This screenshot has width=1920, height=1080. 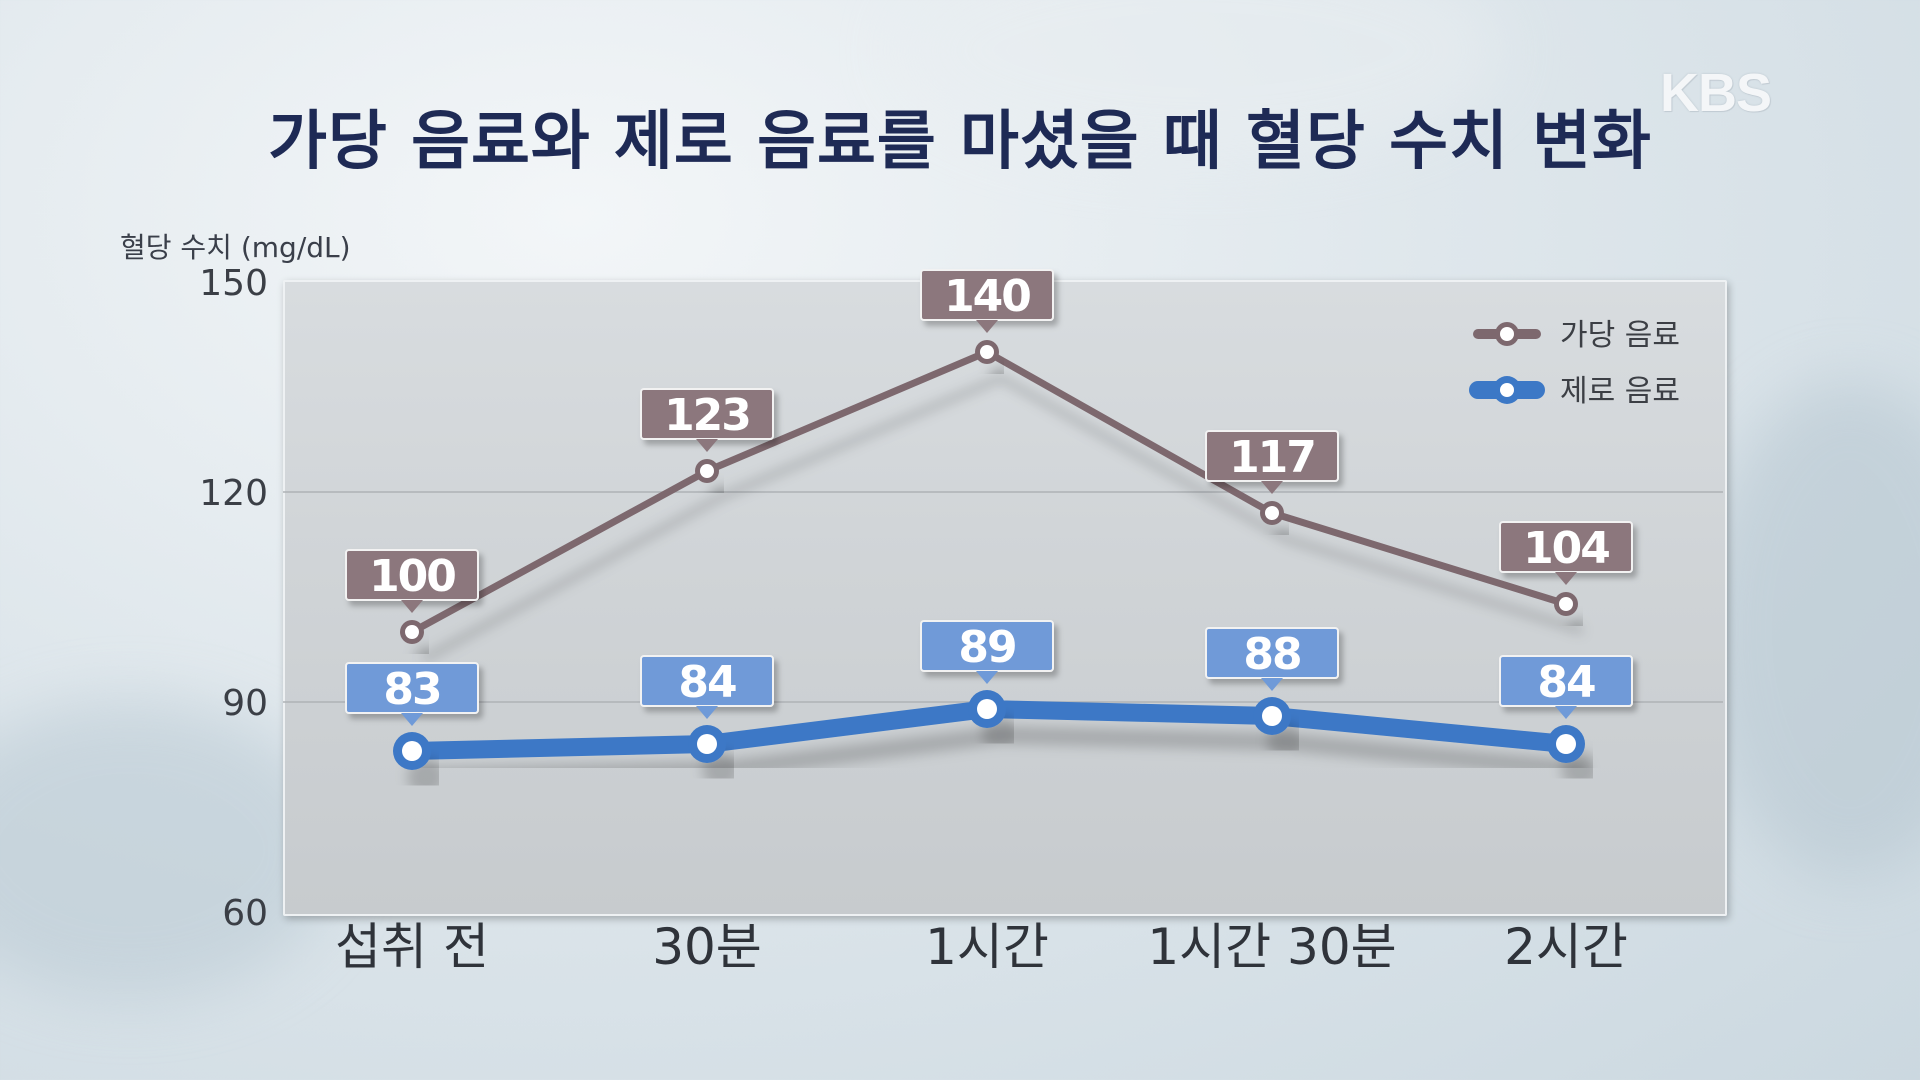 I want to click on legend-label: 제로 음료, so click(x=1620, y=391).